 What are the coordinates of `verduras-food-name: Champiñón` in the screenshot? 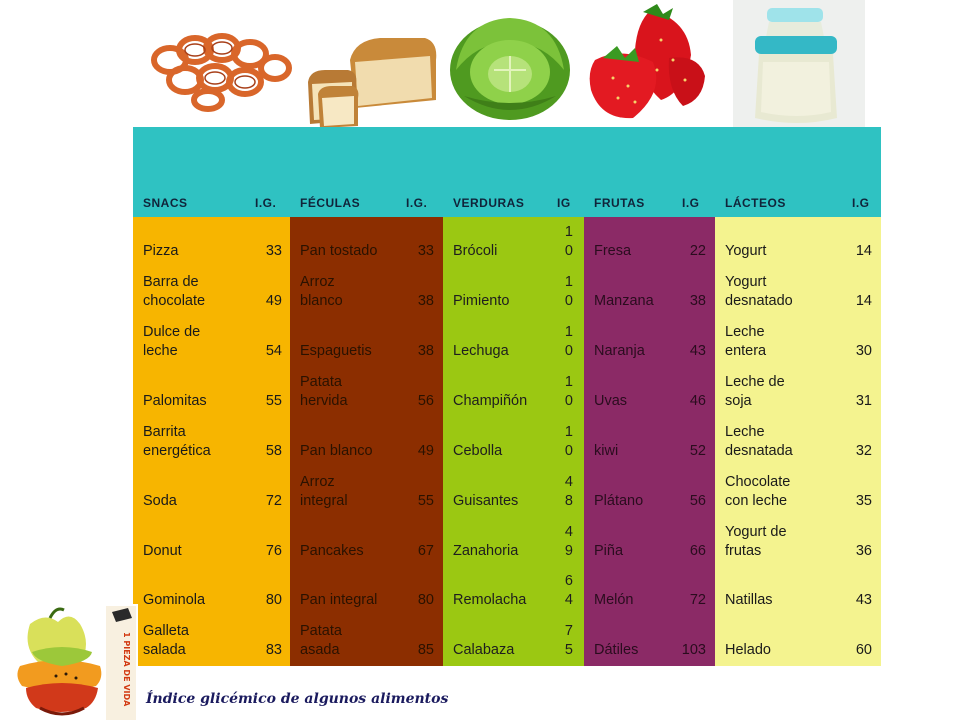 It's located at (490, 401).